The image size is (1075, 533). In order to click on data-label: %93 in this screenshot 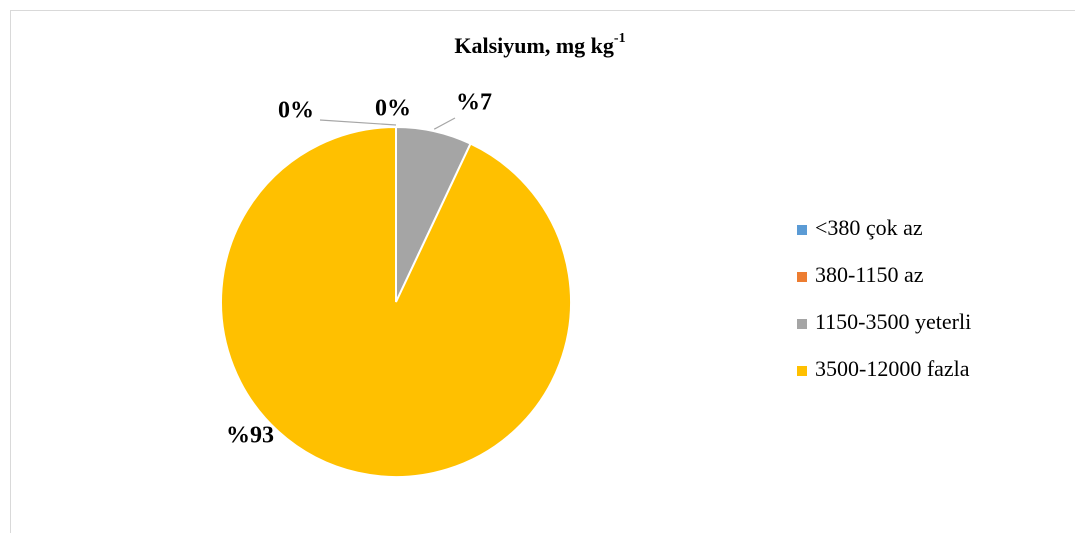, I will do `click(250, 436)`.